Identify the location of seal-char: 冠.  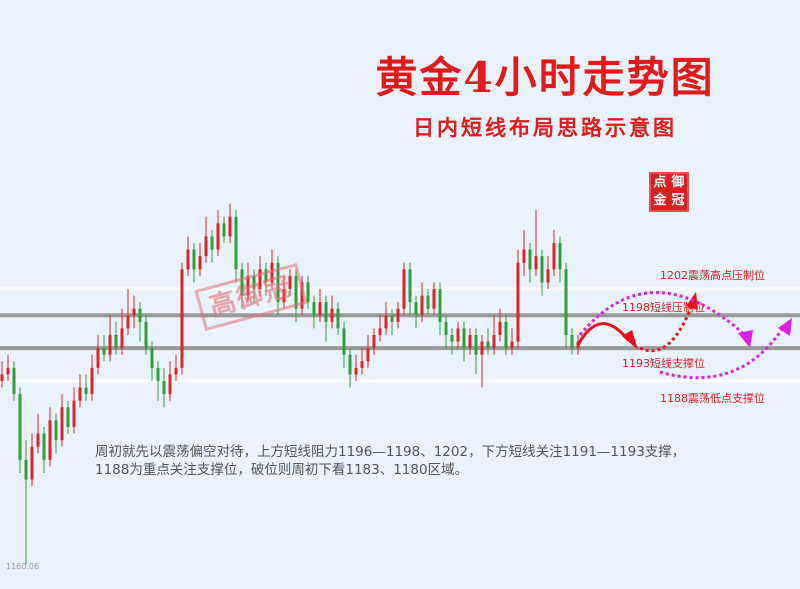
(678, 200).